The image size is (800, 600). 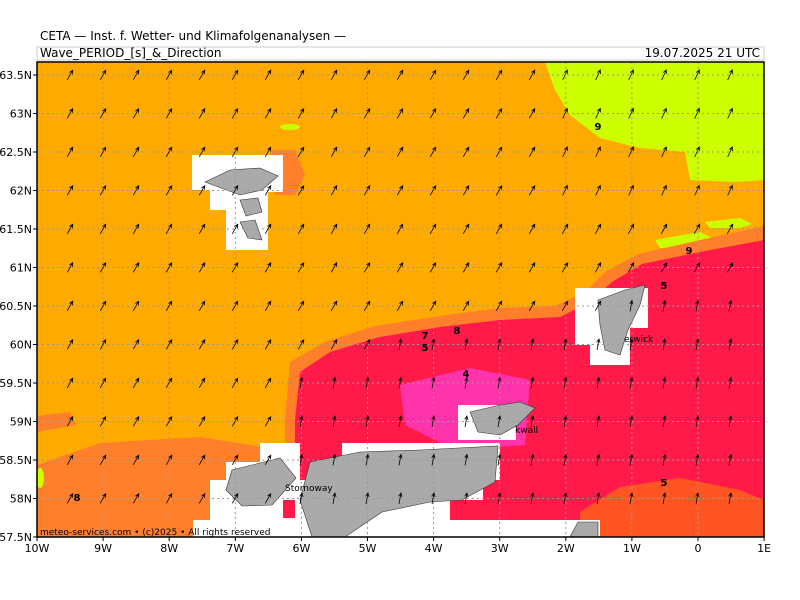 I want to click on parameter: Wave_PERIOD_[s]_&_Direction, so click(x=131, y=53).